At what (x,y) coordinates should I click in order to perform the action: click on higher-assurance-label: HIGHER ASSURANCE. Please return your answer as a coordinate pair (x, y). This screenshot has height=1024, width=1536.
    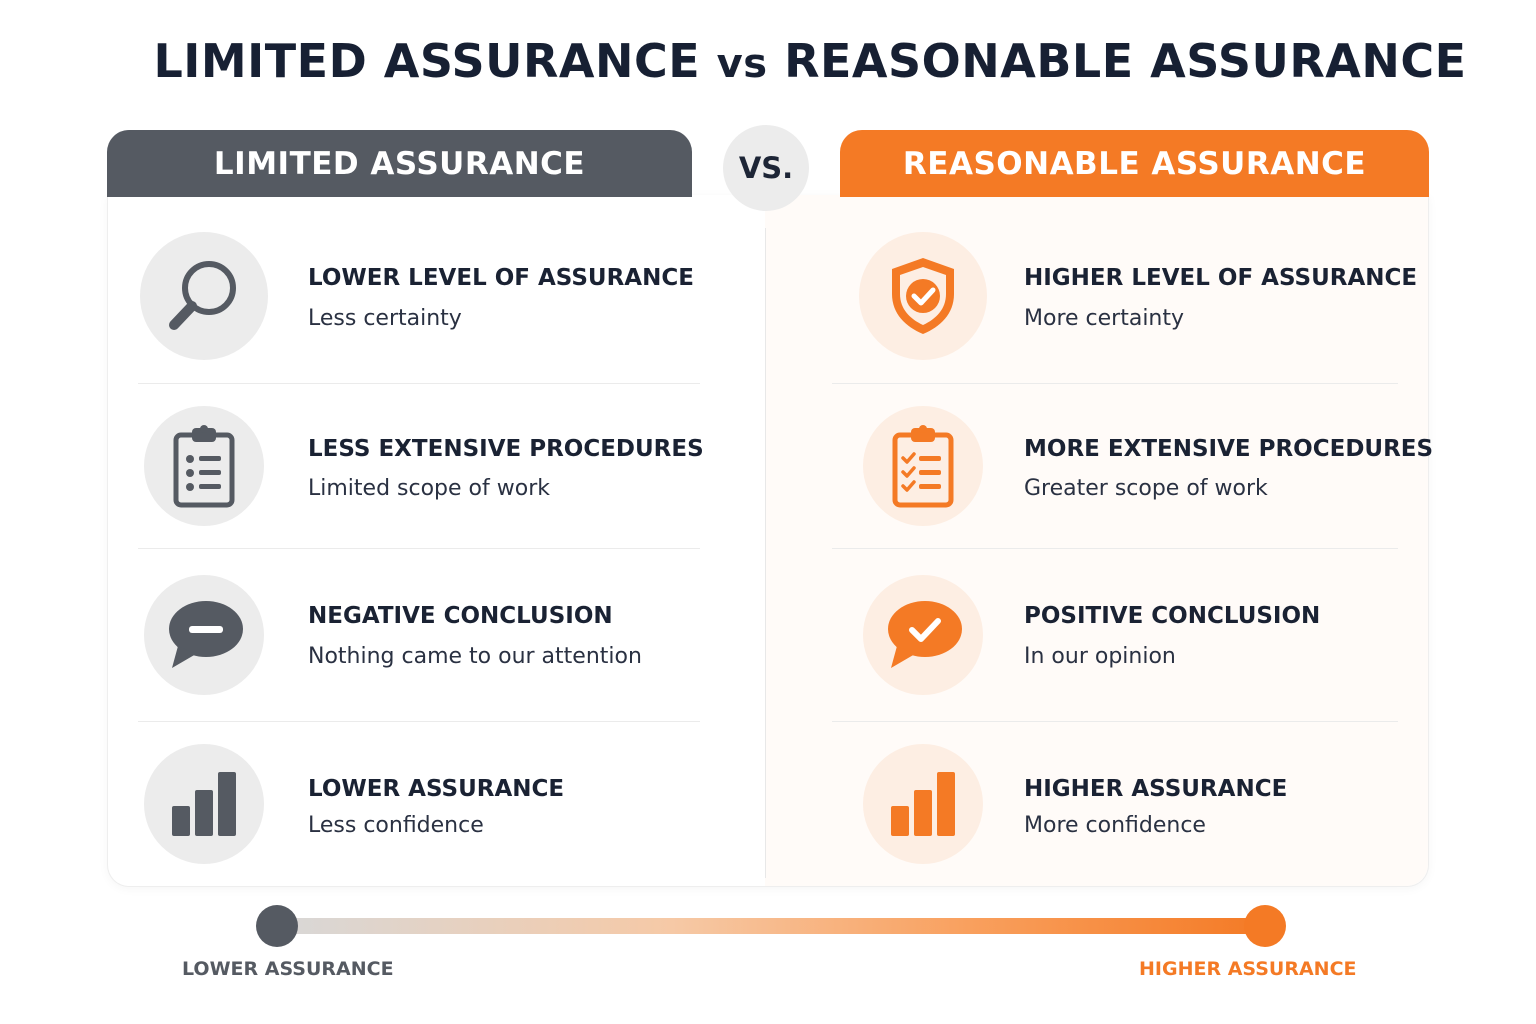
    Looking at the image, I should click on (1248, 969).